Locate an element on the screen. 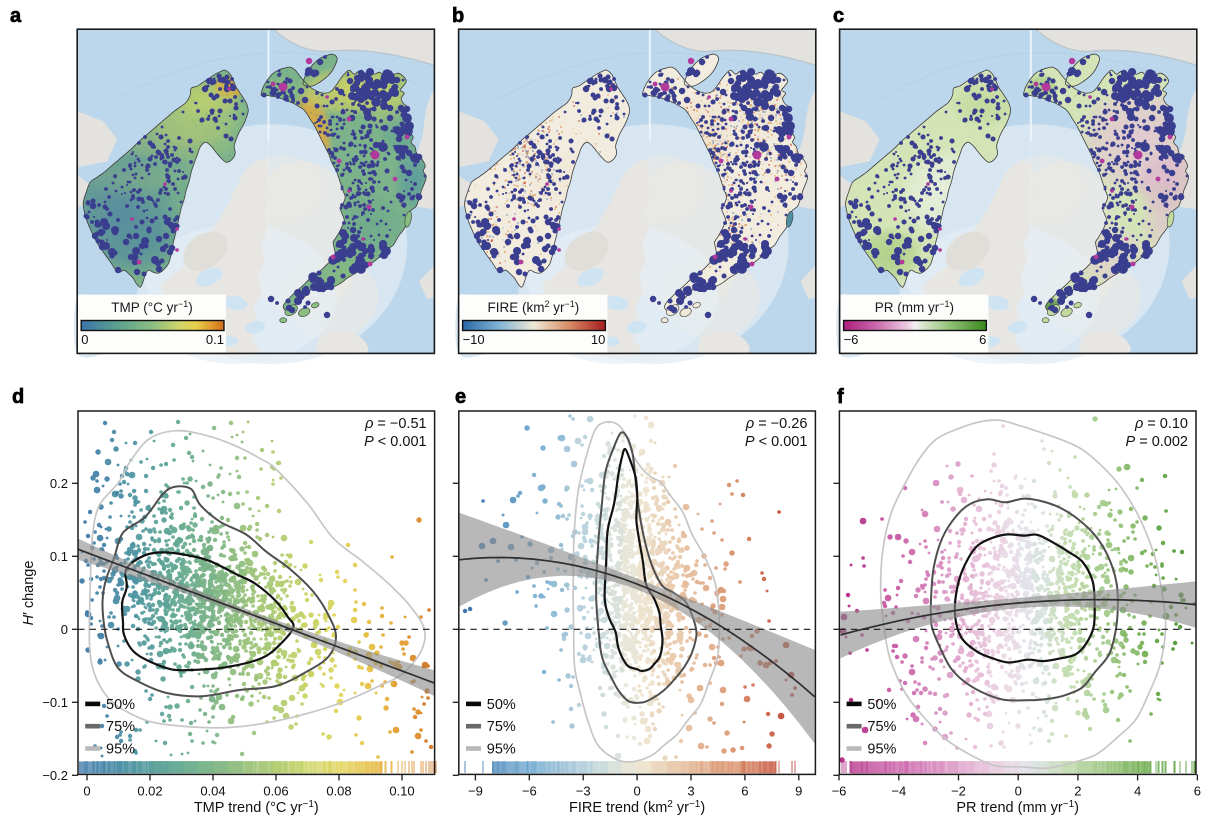  svg-text: a is located at coordinates (16, 16).